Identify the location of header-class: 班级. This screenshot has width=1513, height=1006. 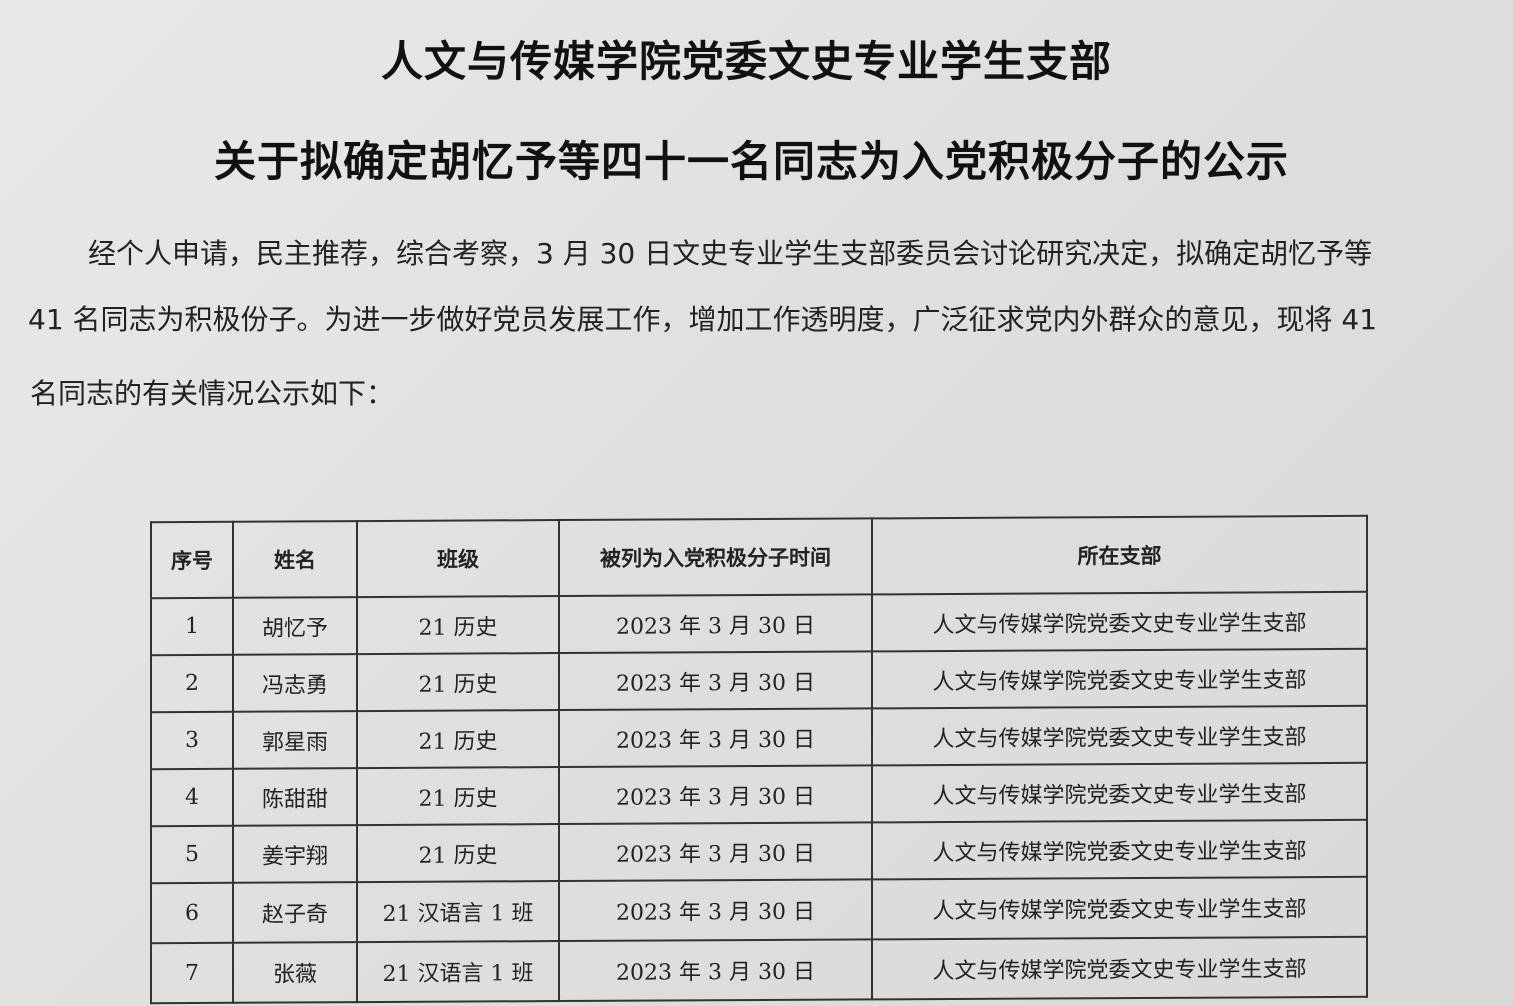
(458, 559).